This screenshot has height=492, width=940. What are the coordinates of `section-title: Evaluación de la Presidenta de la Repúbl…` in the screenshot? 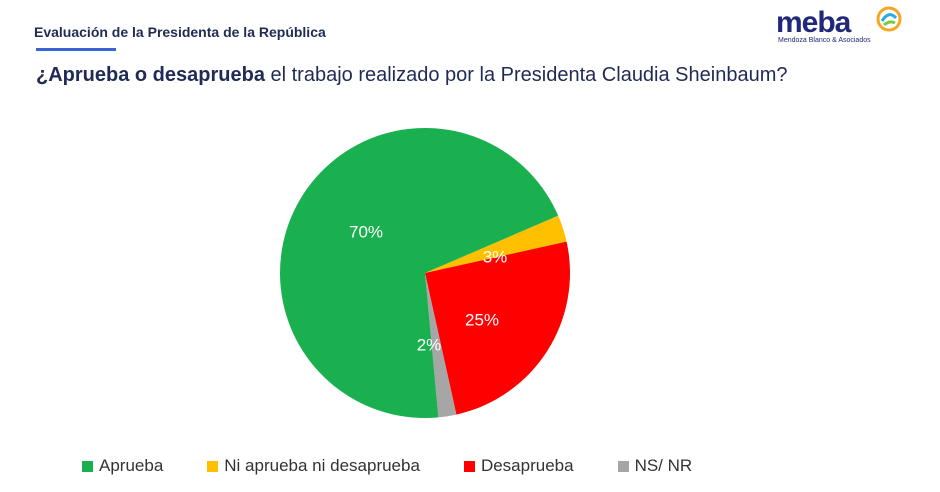 It's located at (180, 32).